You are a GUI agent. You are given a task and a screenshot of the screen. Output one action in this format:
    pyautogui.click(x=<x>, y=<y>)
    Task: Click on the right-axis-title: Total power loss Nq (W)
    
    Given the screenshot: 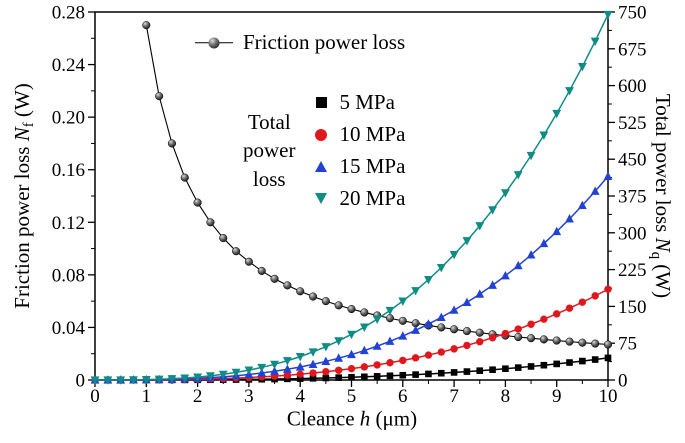 What is the action you would take?
    pyautogui.click(x=661, y=196)
    